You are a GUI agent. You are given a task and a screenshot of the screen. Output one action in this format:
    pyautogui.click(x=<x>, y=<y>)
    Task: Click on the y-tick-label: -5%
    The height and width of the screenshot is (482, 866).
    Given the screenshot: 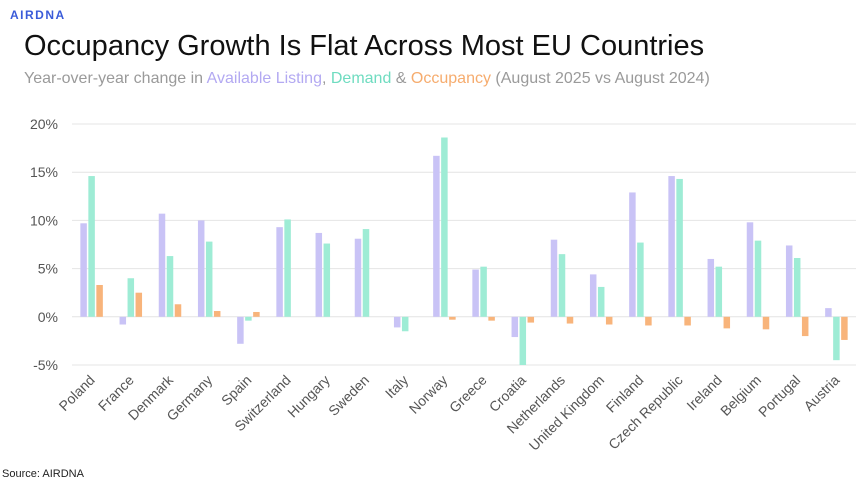 What is the action you would take?
    pyautogui.click(x=45, y=365)
    